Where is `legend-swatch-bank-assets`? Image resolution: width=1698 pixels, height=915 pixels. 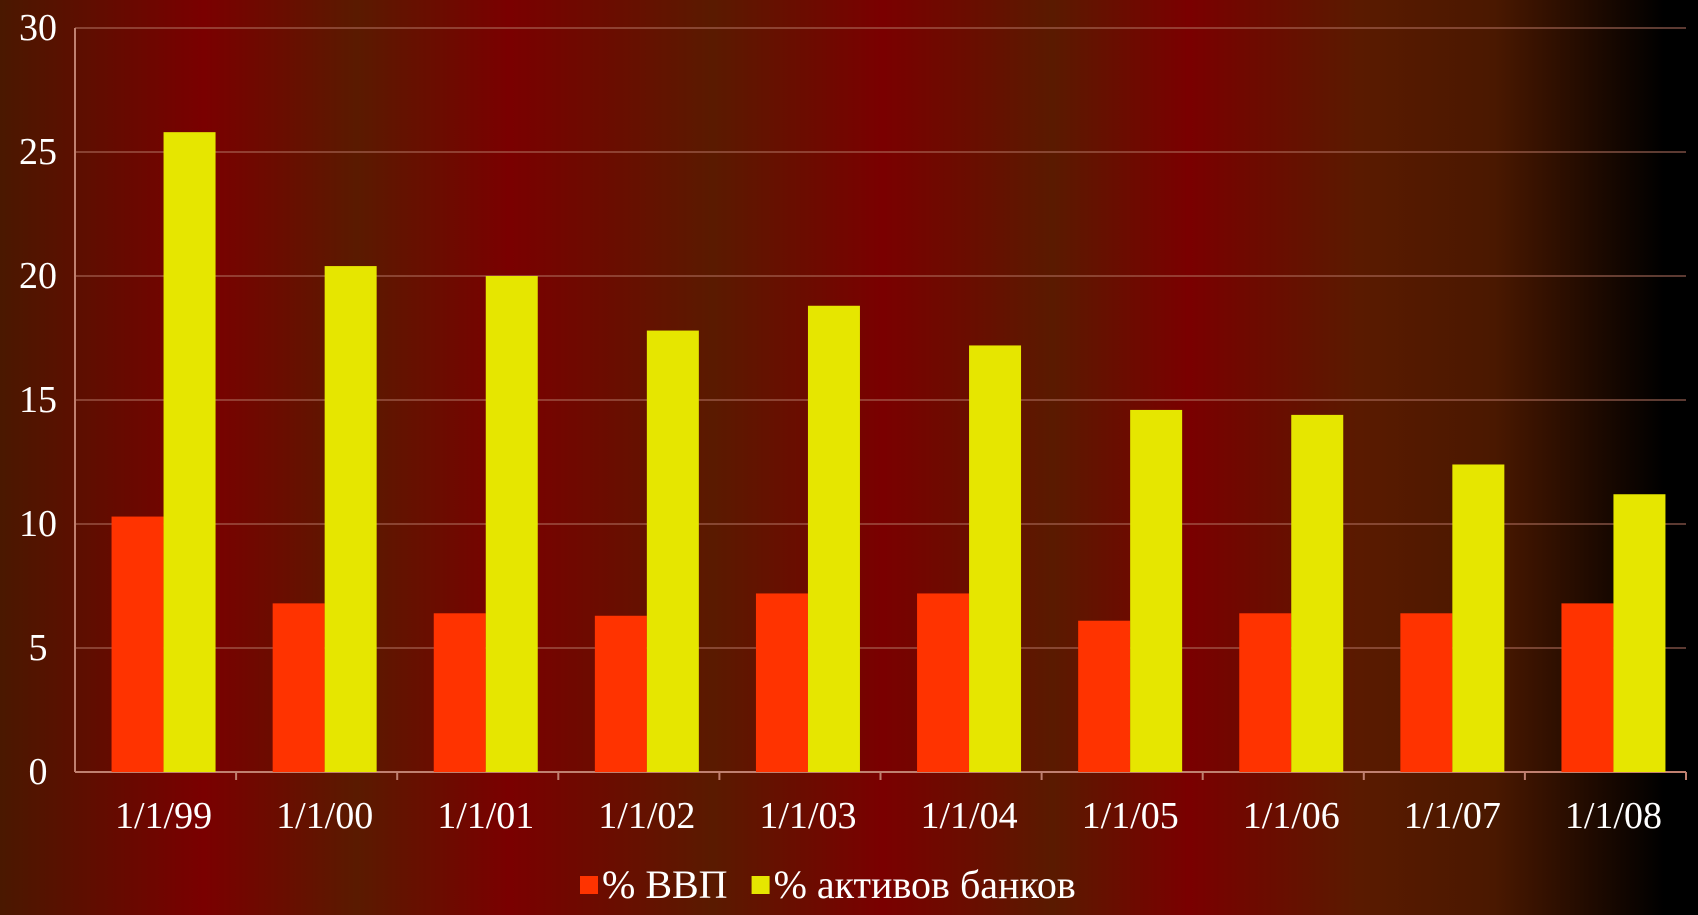
legend-swatch-bank-assets is located at coordinates (760, 885).